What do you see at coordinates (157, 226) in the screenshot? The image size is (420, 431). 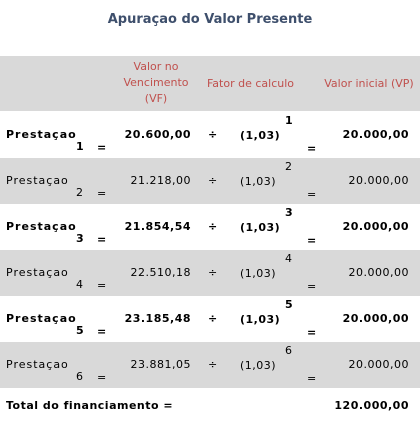 I see `row-vf: 21.854,54` at bounding box center [157, 226].